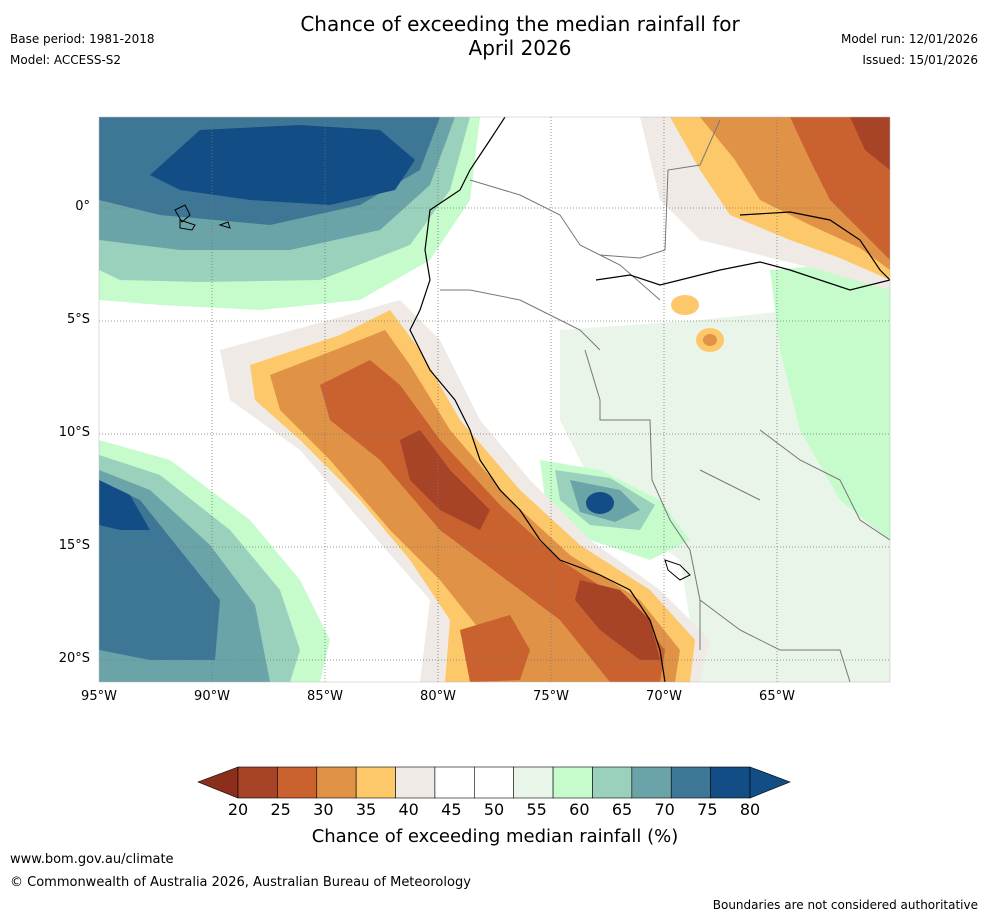 Image resolution: width=988 pixels, height=919 pixels. I want to click on colorbar-title: Chance of exceeding median rainfall (%), so click(495, 836).